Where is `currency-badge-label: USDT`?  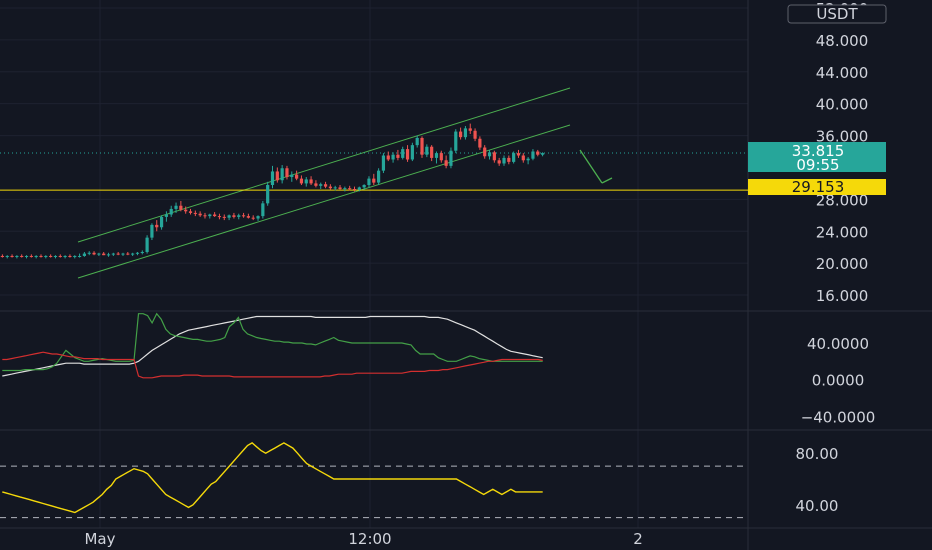
currency-badge-label: USDT is located at coordinates (837, 14).